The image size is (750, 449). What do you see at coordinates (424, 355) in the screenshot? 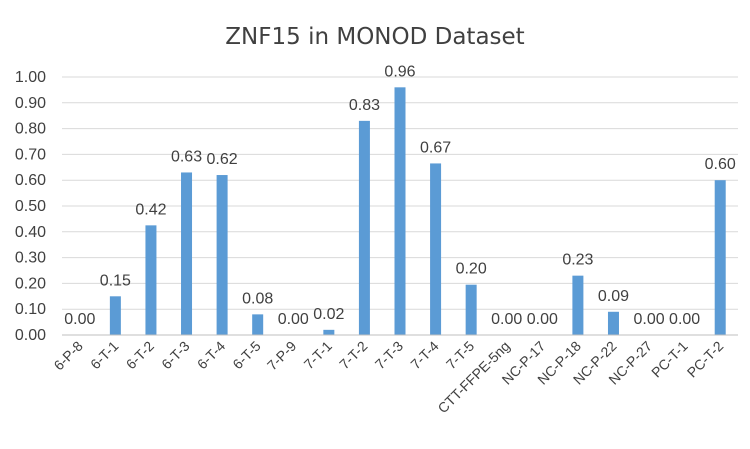
I see `x-tick-label: 7-T-4` at bounding box center [424, 355].